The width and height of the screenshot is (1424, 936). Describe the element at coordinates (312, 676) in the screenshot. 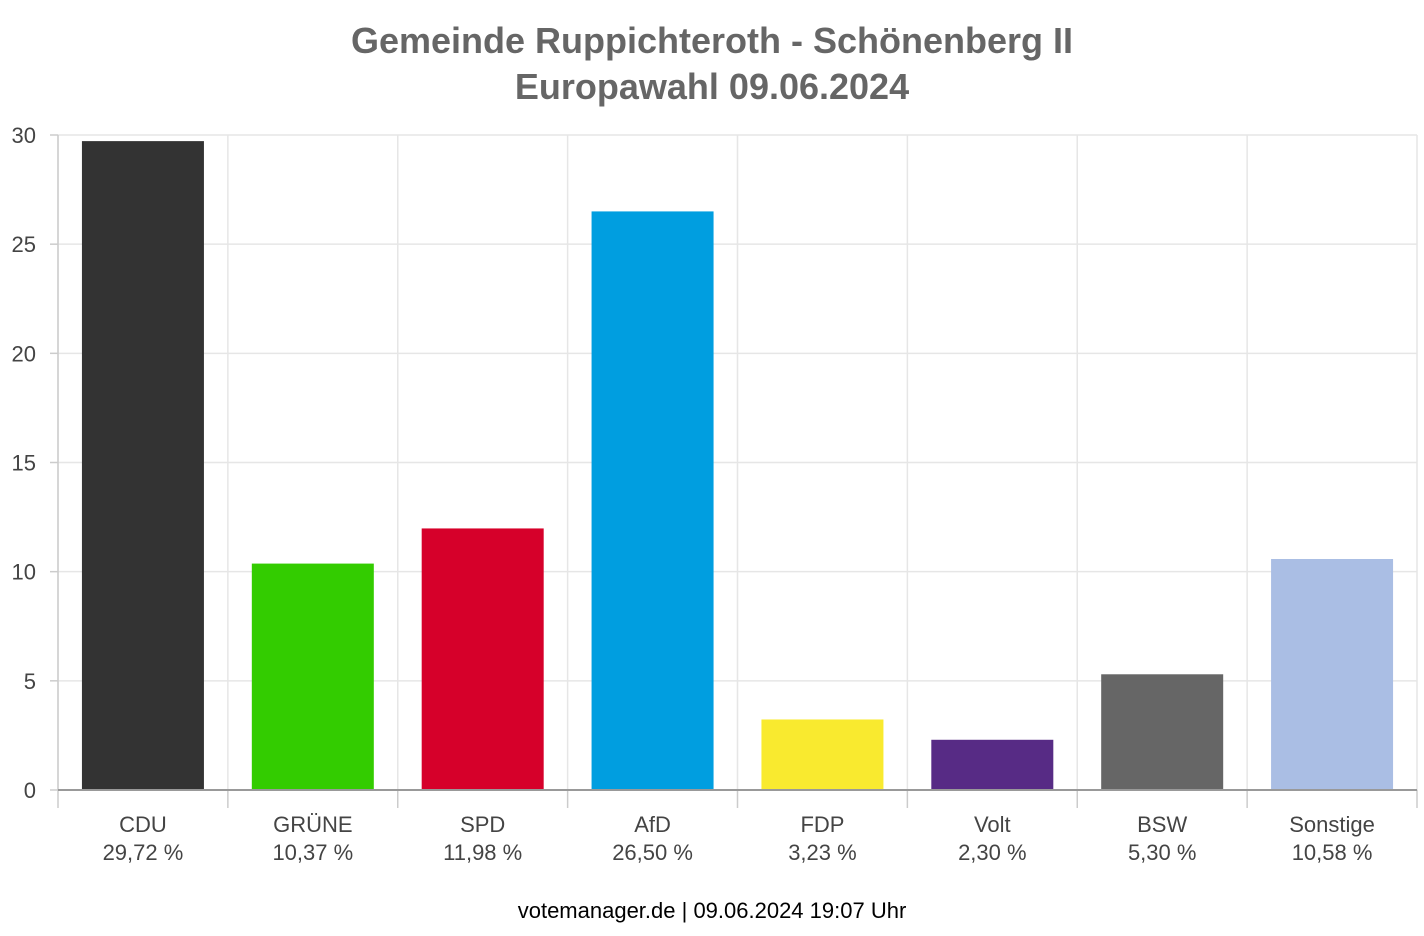

I see `bar-grüne` at that location.